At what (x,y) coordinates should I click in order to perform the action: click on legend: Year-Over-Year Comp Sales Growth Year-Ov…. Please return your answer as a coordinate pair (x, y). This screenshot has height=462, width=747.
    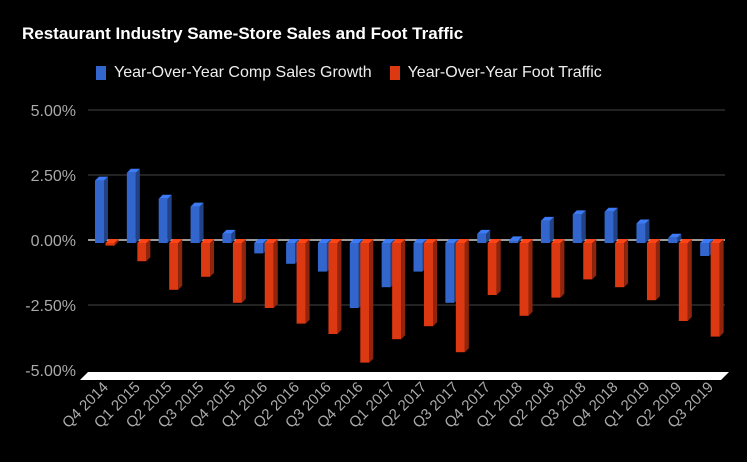
    Looking at the image, I should click on (349, 73).